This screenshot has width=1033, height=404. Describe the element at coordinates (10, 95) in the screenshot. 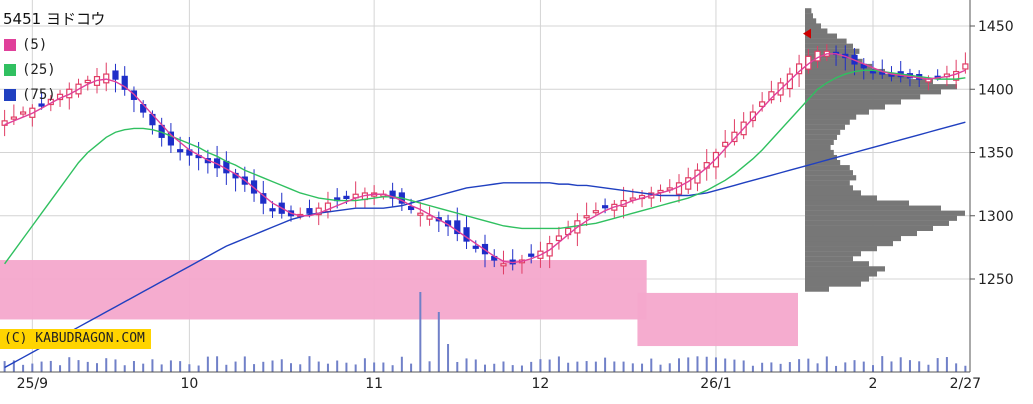

I see `legend-swatch-ma75` at that location.